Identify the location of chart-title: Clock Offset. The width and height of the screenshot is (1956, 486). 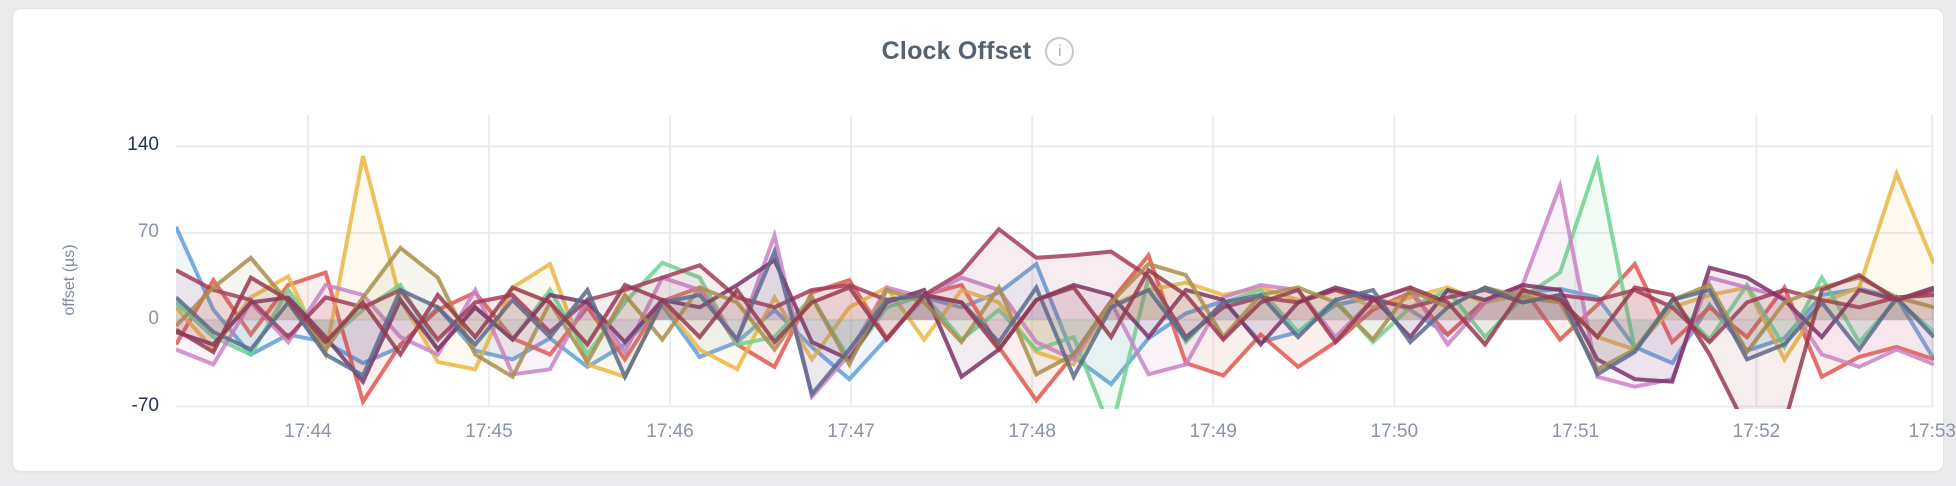
(956, 51).